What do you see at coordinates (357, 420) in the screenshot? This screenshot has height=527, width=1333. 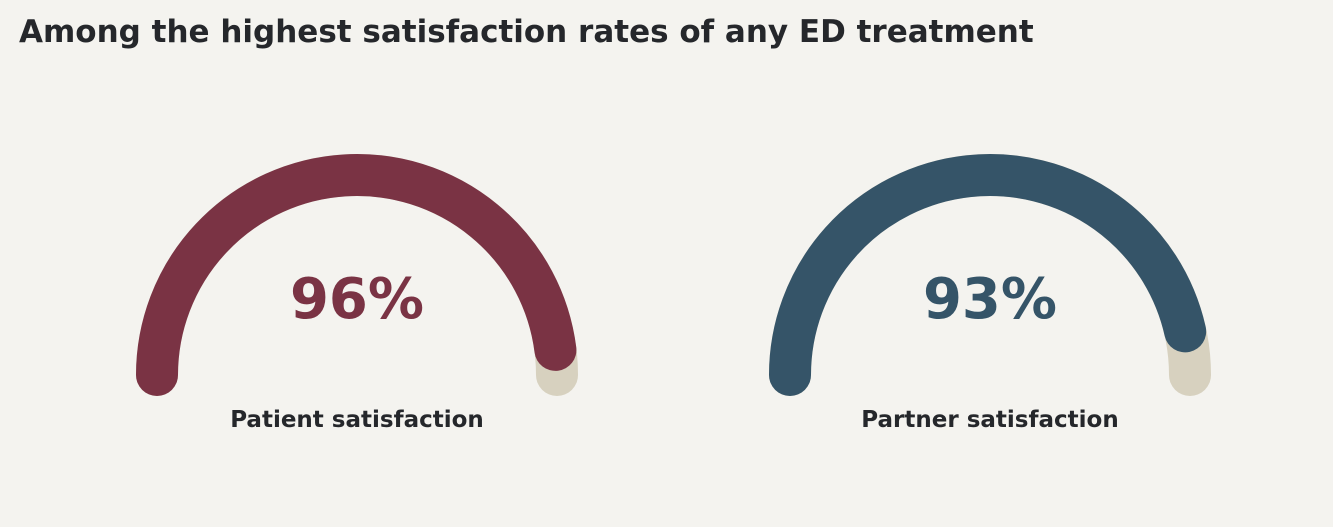 I see `gauge-label: Patient satisfaction` at bounding box center [357, 420].